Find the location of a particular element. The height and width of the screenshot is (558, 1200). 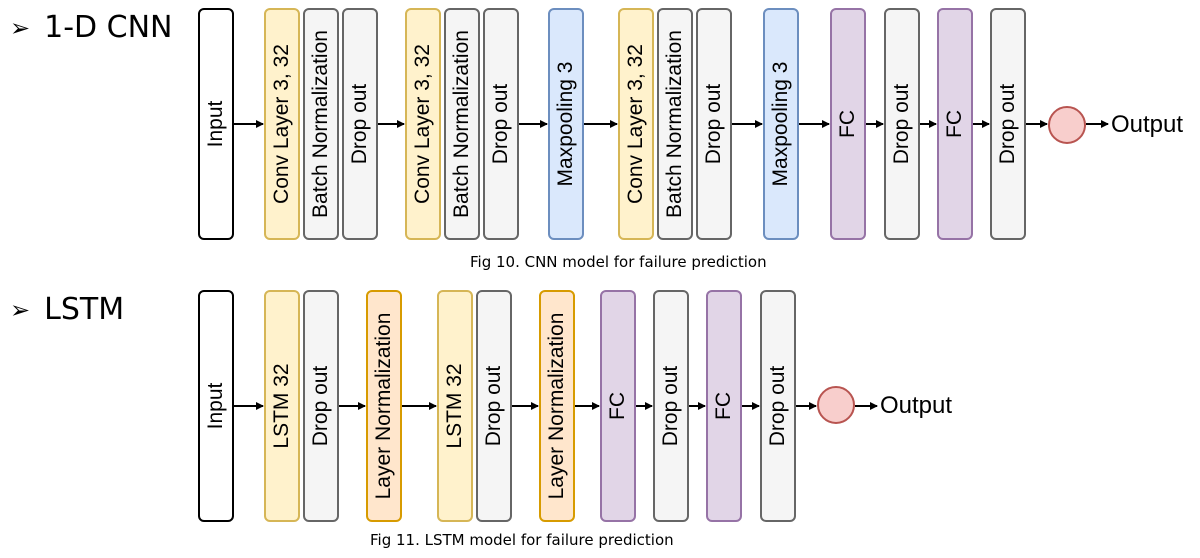

cnn-input-label: Input is located at coordinates (215, 124).